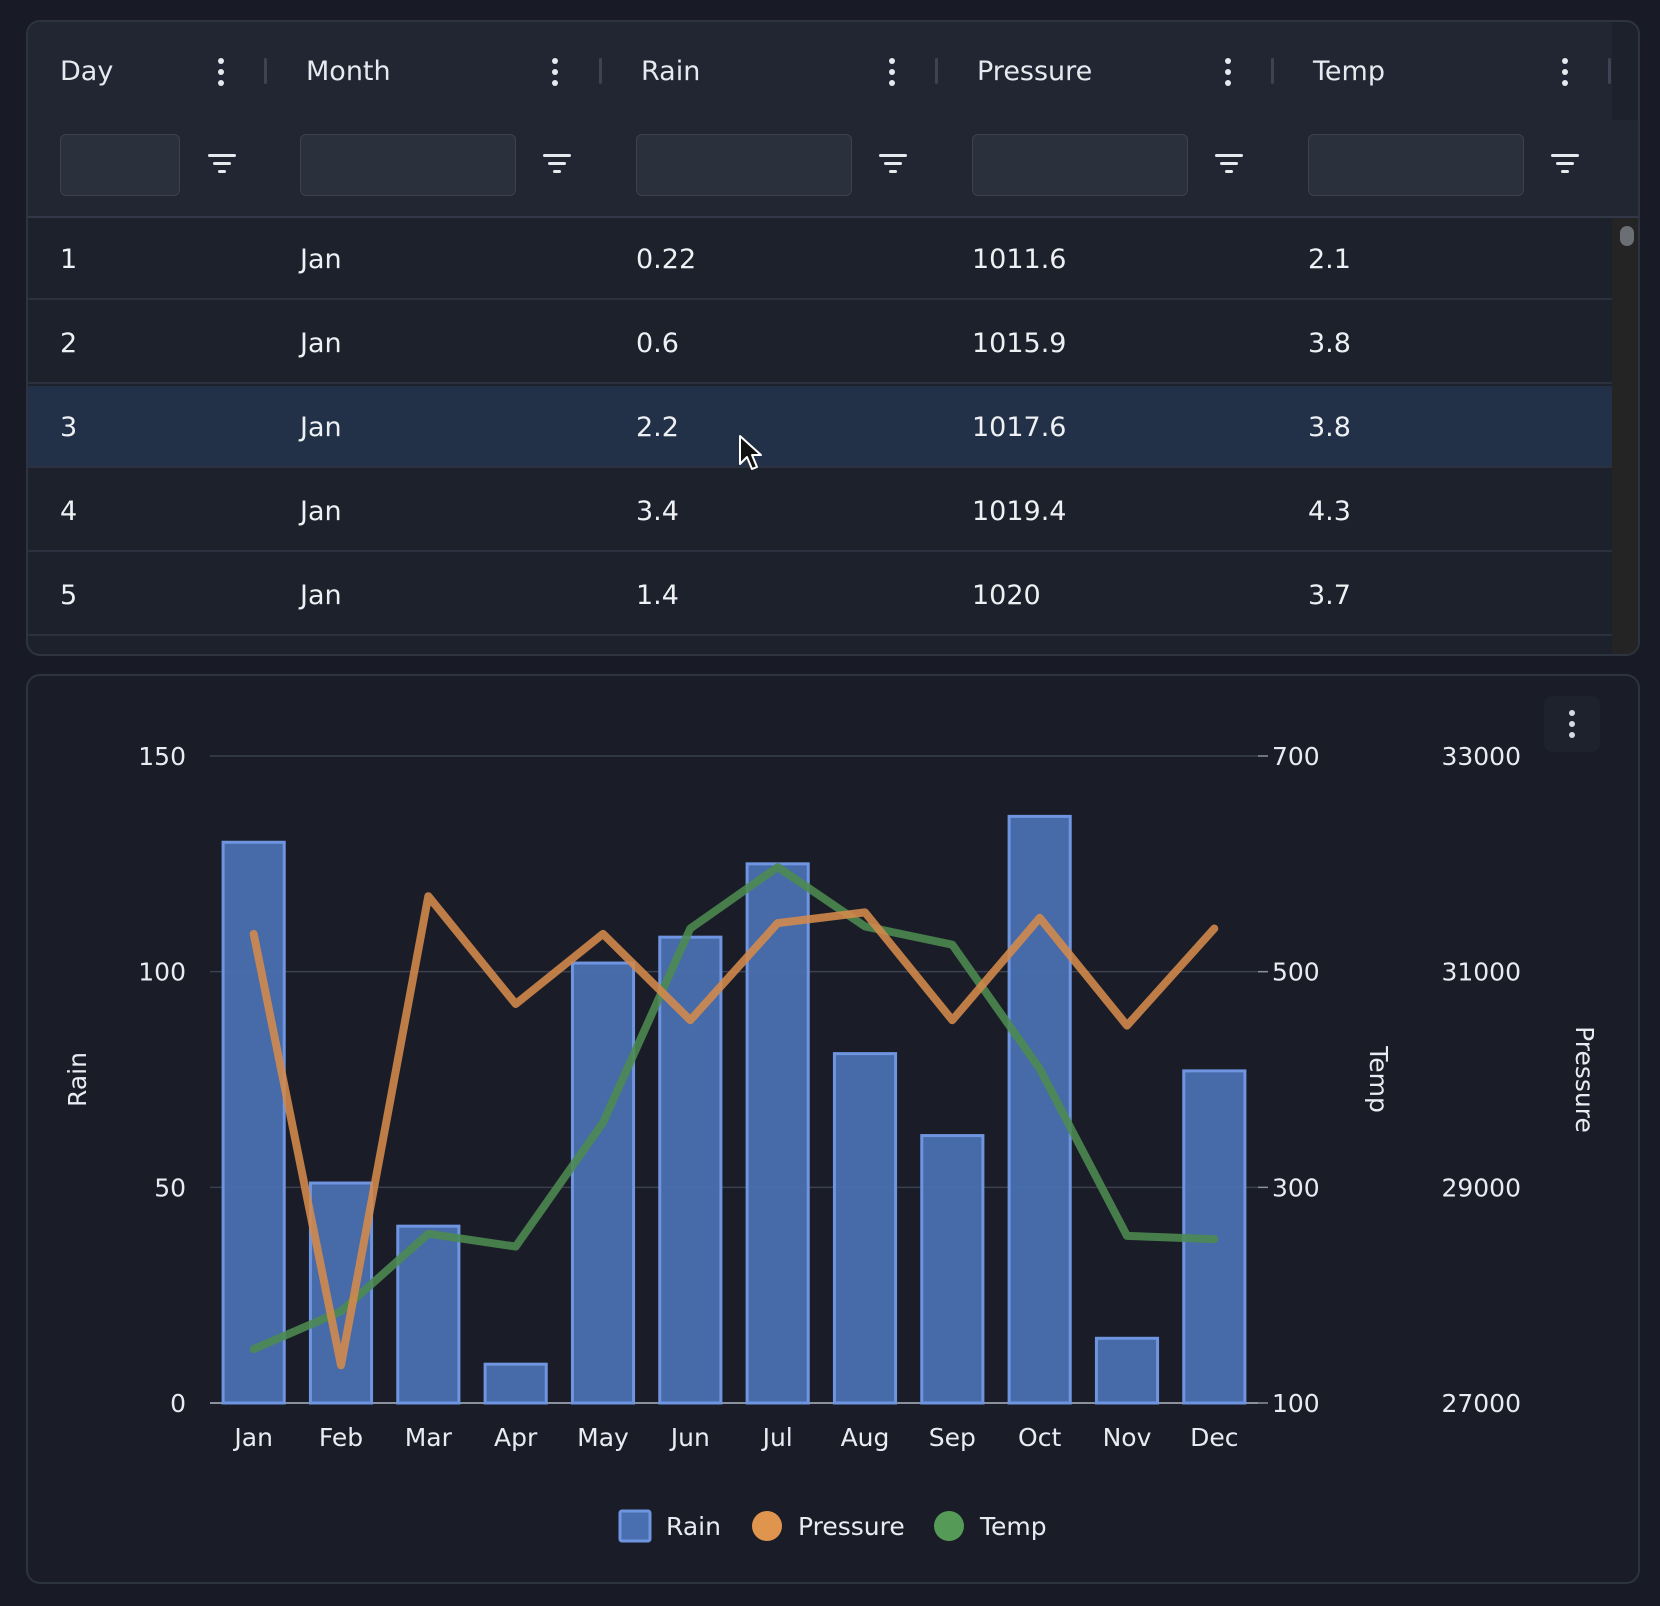 This screenshot has height=1606, width=1660. What do you see at coordinates (865, 1437) in the screenshot?
I see `x-tick-label: Aug` at bounding box center [865, 1437].